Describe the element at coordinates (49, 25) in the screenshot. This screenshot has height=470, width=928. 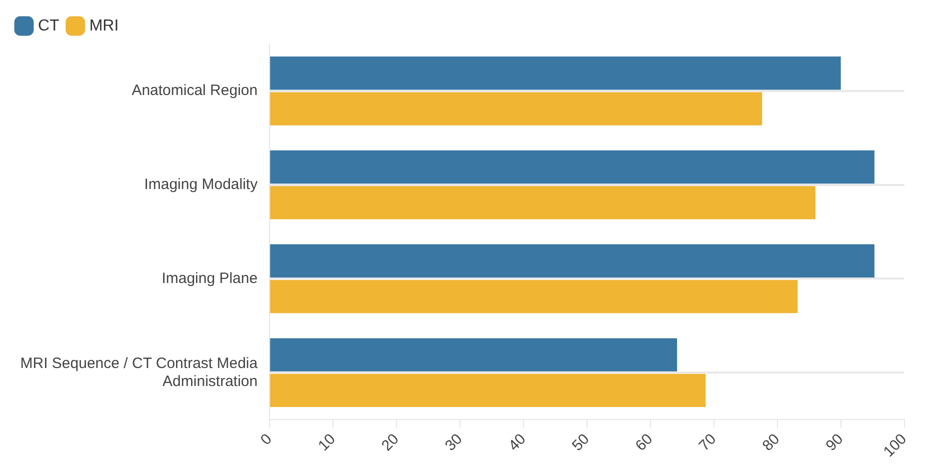
I see `legend-label: CT` at that location.